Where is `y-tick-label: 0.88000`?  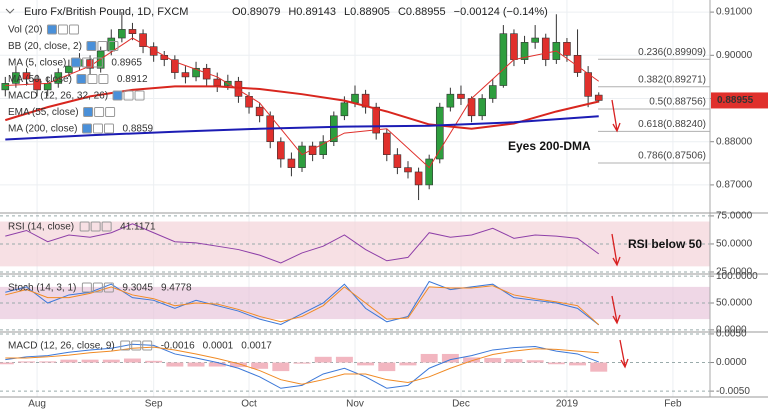 y-tick-label: 0.88000 is located at coordinates (734, 141).